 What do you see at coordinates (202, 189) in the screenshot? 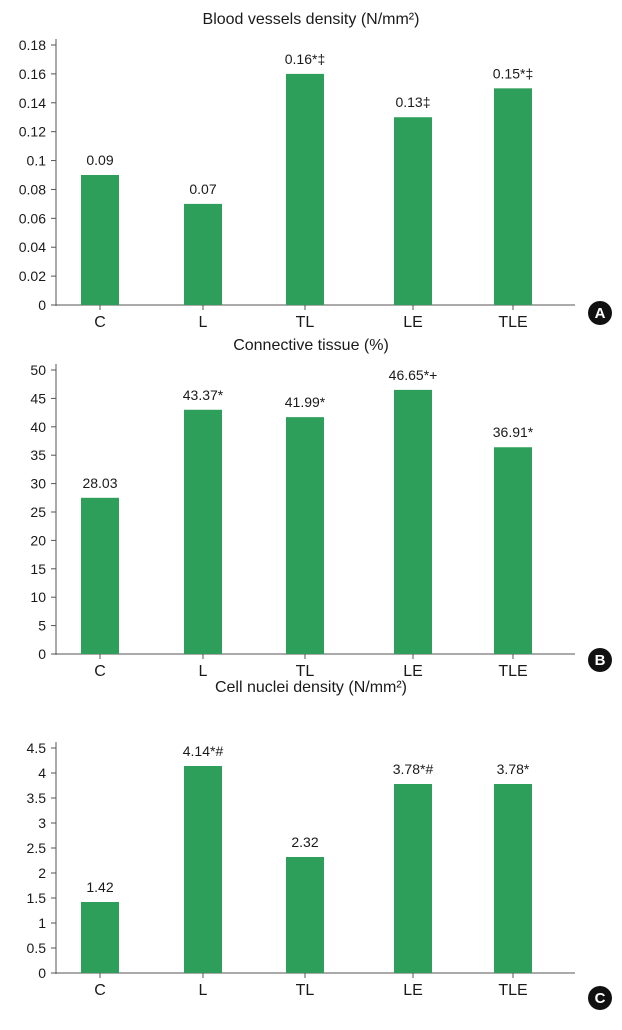
I see `data-label: 0.07` at bounding box center [202, 189].